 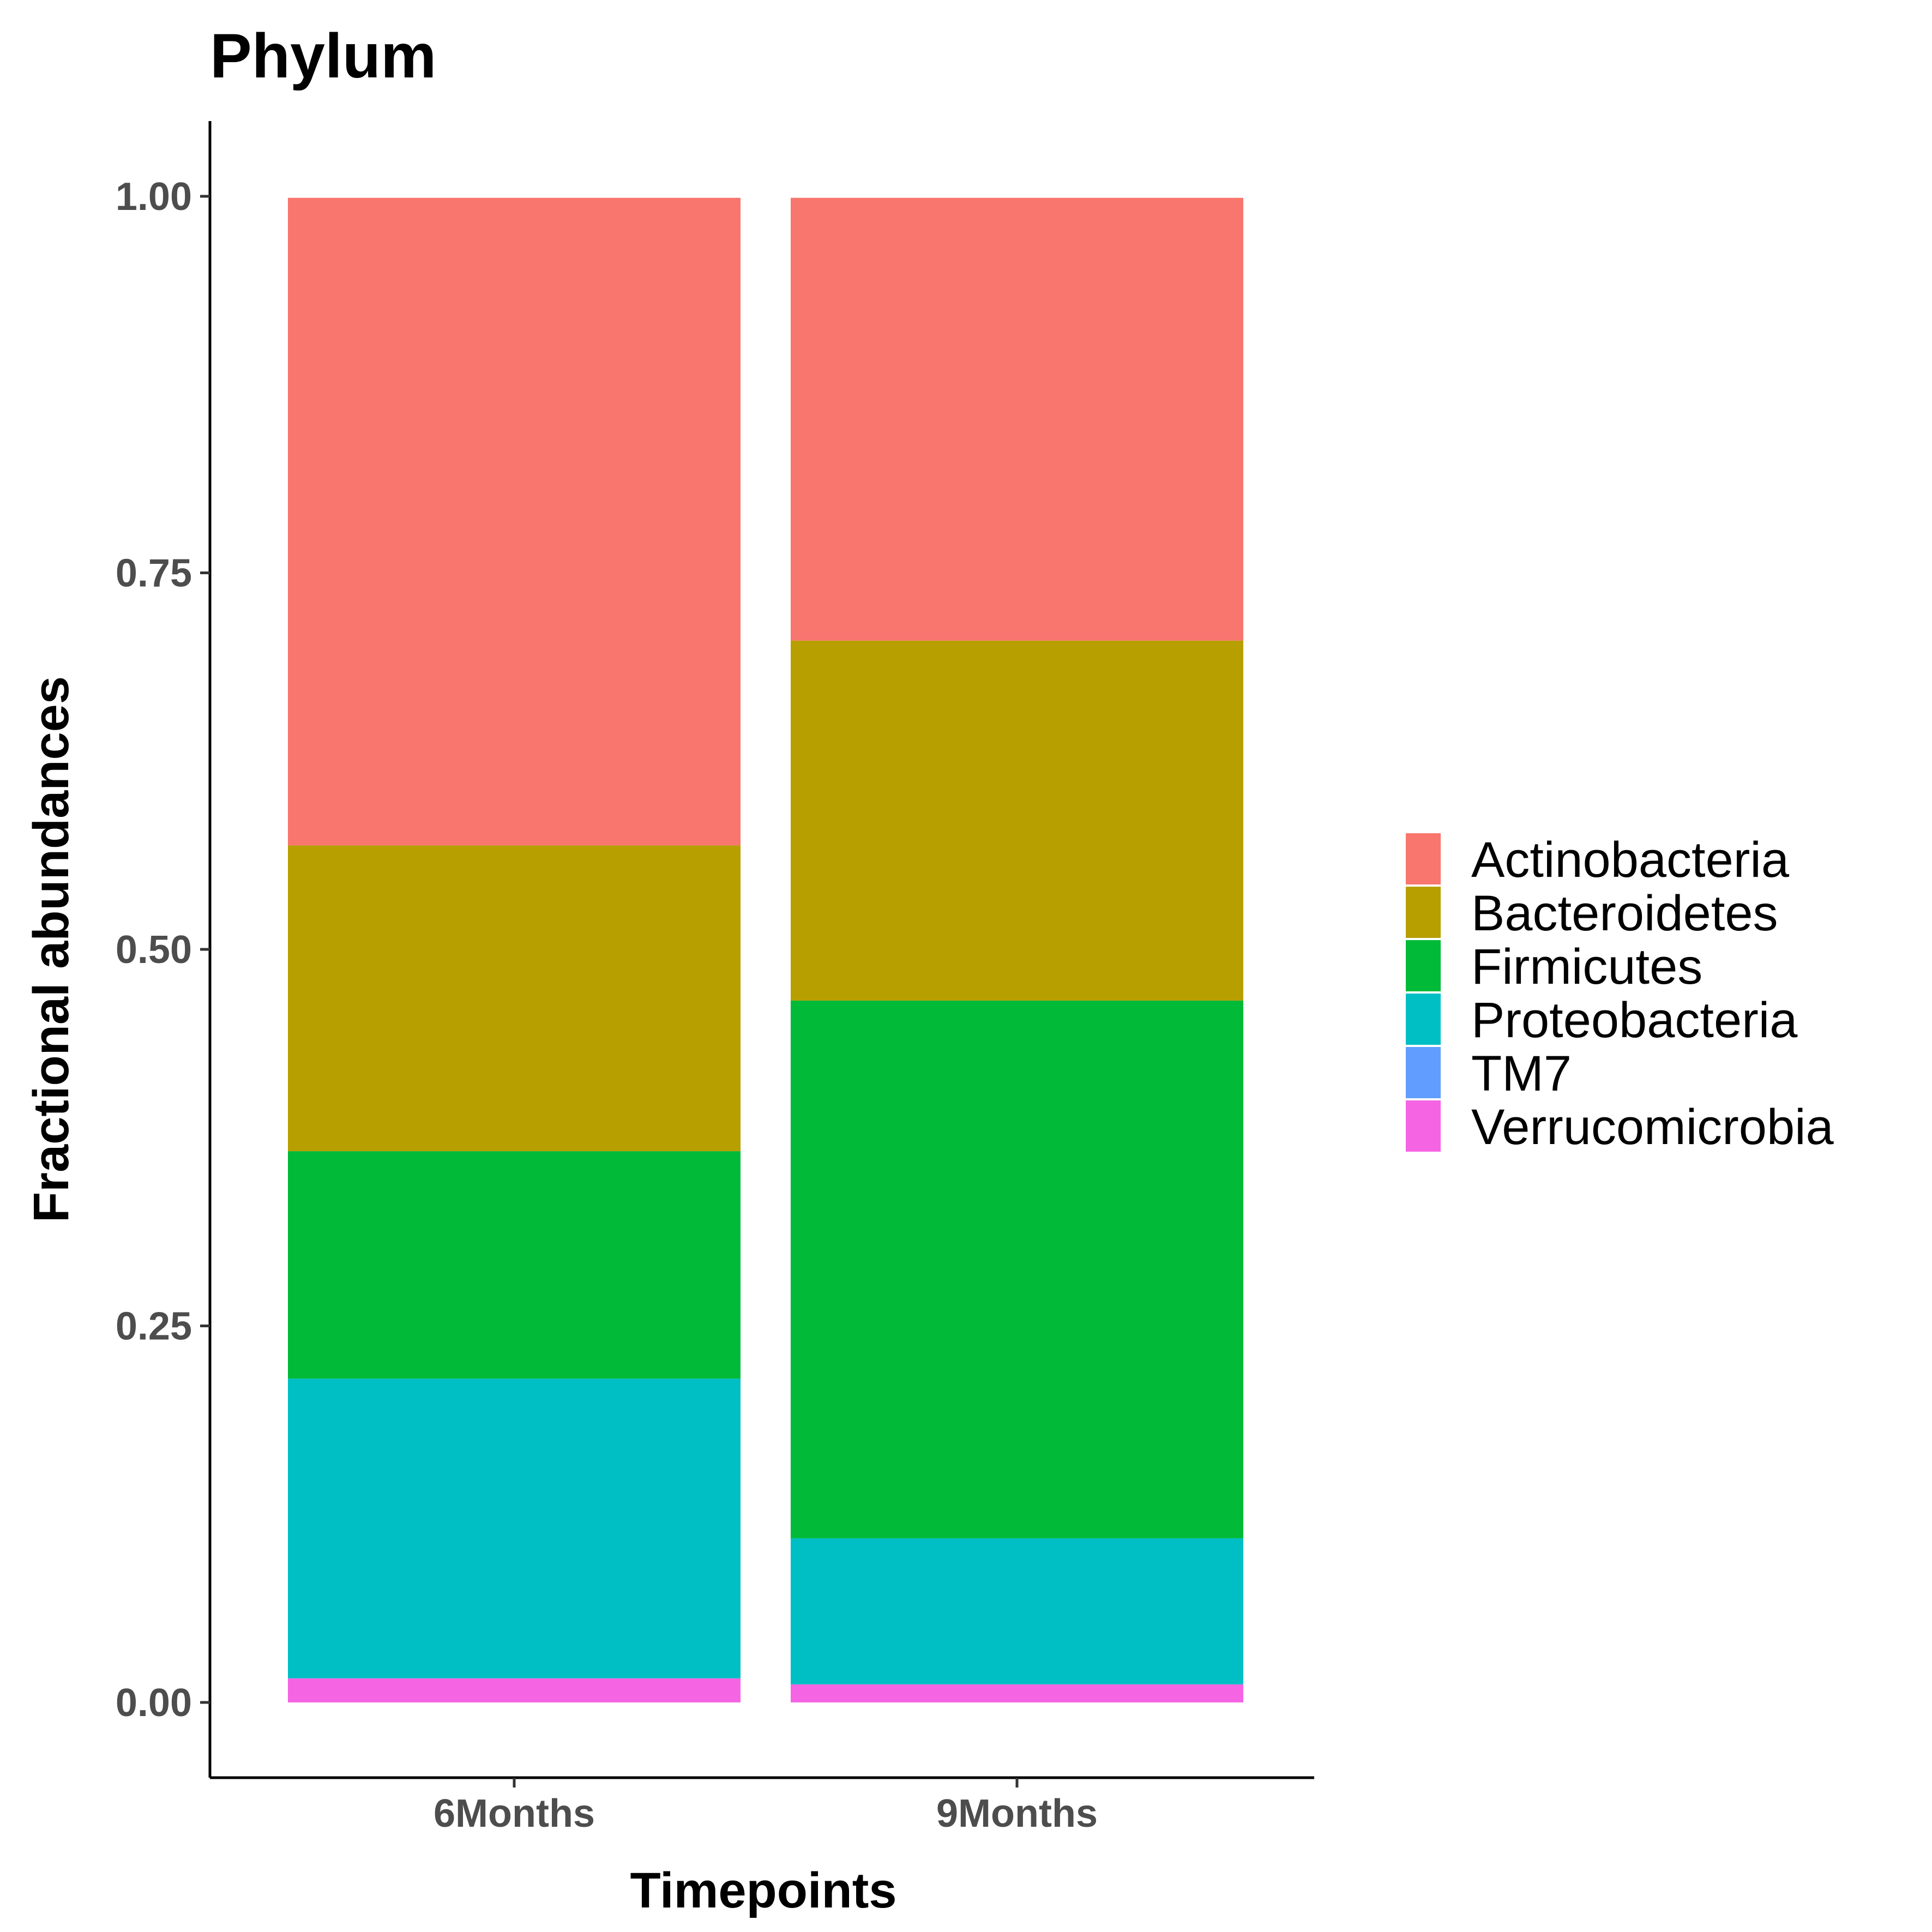 What do you see at coordinates (1634, 1020) in the screenshot?
I see `legend-label-proteobacteria: Proteobacteria` at bounding box center [1634, 1020].